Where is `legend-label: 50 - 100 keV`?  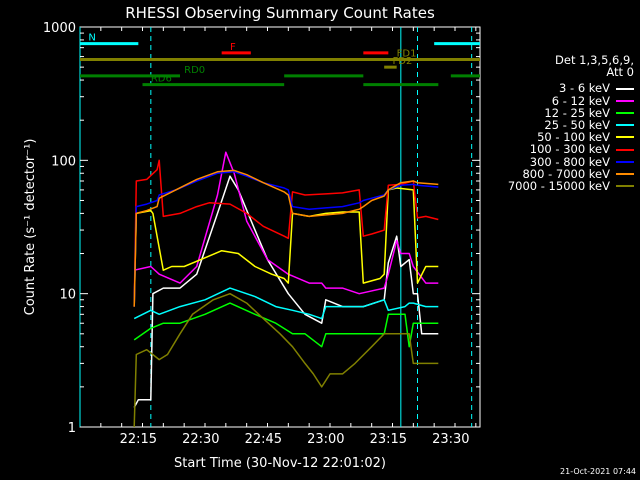 legend-label: 50 - 100 keV is located at coordinates (573, 137).